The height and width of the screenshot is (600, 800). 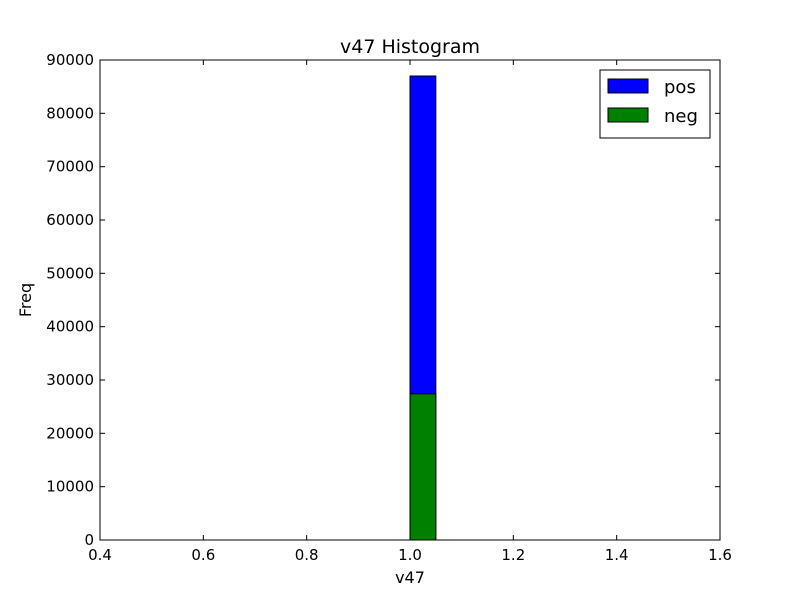 What do you see at coordinates (513, 555) in the screenshot?
I see `x-tick-label: 1.2` at bounding box center [513, 555].